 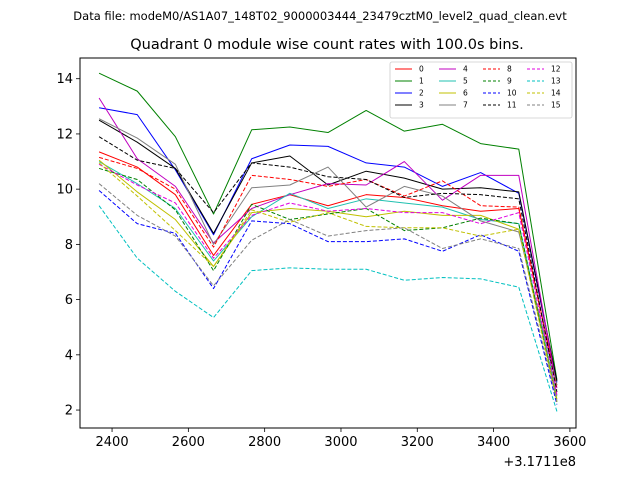 I want to click on legend-entry-7: 7, so click(x=453, y=105).